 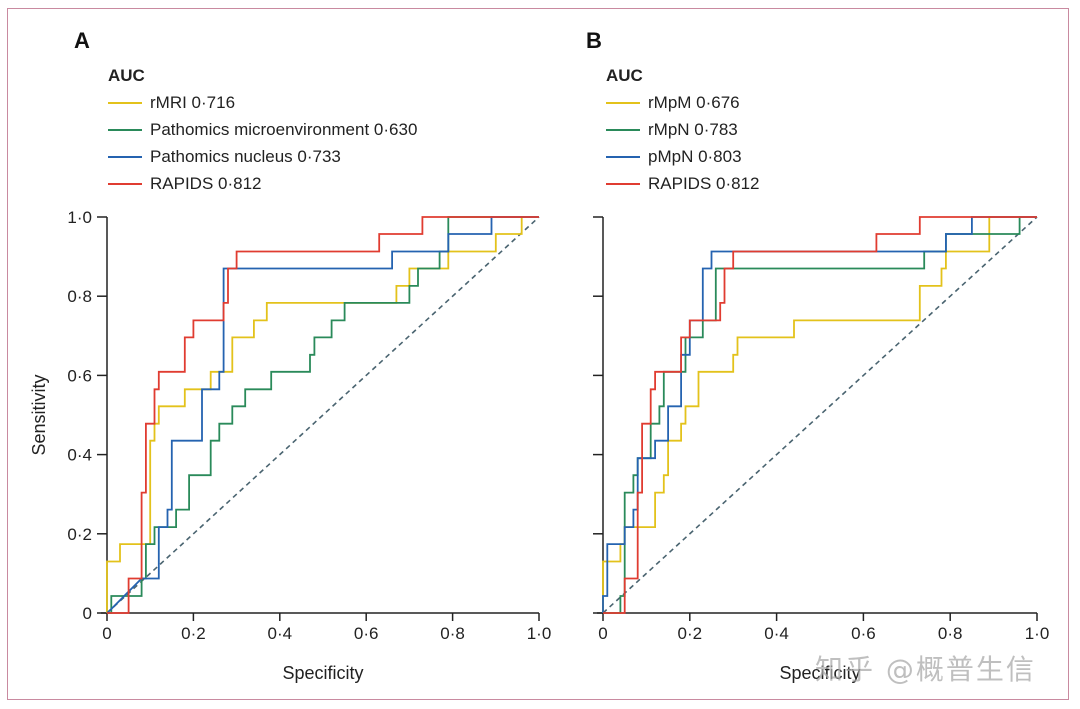 I want to click on legend-label: rMpN 0·783, so click(x=693, y=129).